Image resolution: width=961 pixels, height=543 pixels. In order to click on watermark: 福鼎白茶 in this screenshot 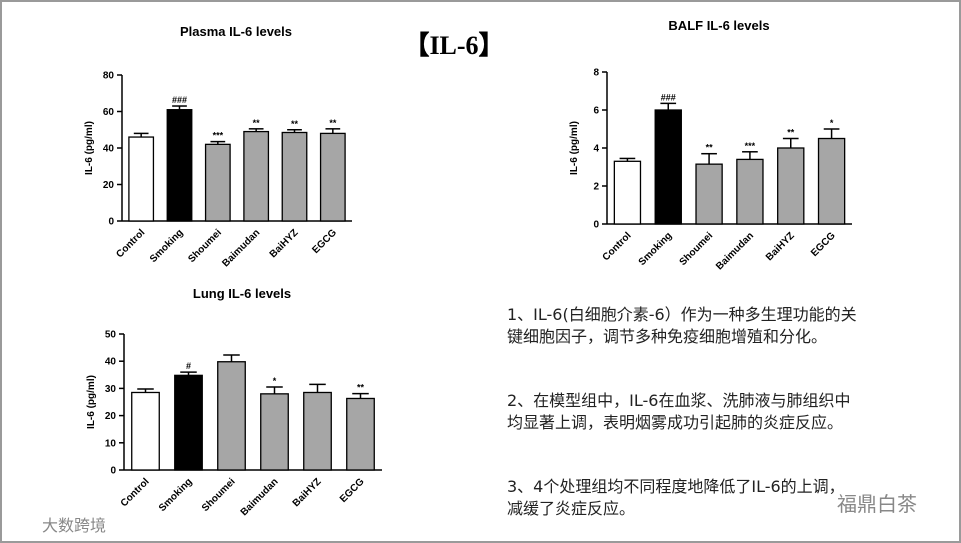, I will do `click(877, 504)`.